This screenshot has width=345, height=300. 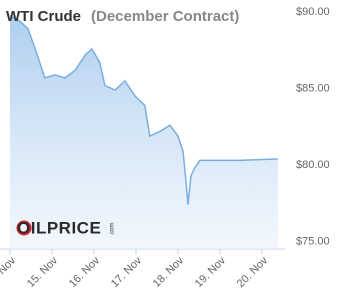 I want to click on y-tick-label: $85.00, so click(x=313, y=89).